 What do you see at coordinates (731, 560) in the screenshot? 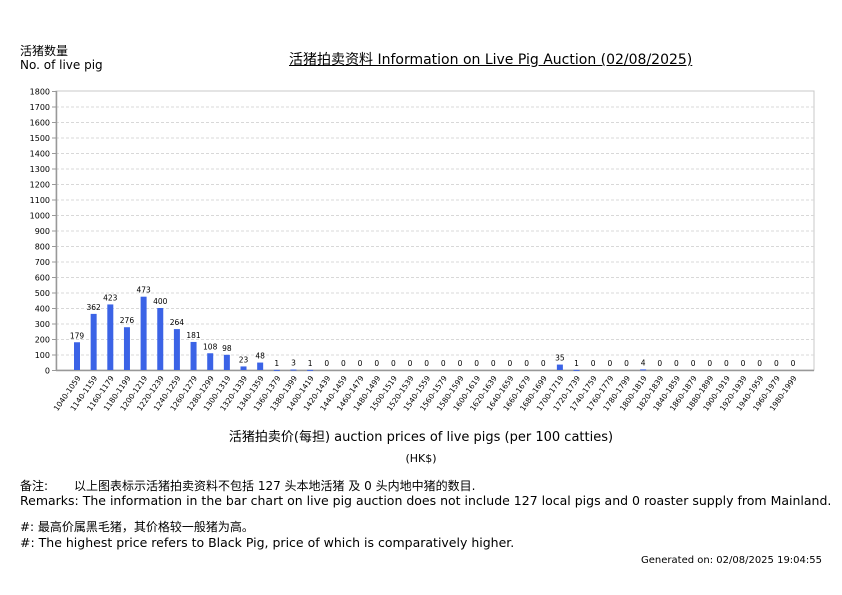
I see `generated-timestamp: Generated on: 02/08/2025 19:04:55` at bounding box center [731, 560].